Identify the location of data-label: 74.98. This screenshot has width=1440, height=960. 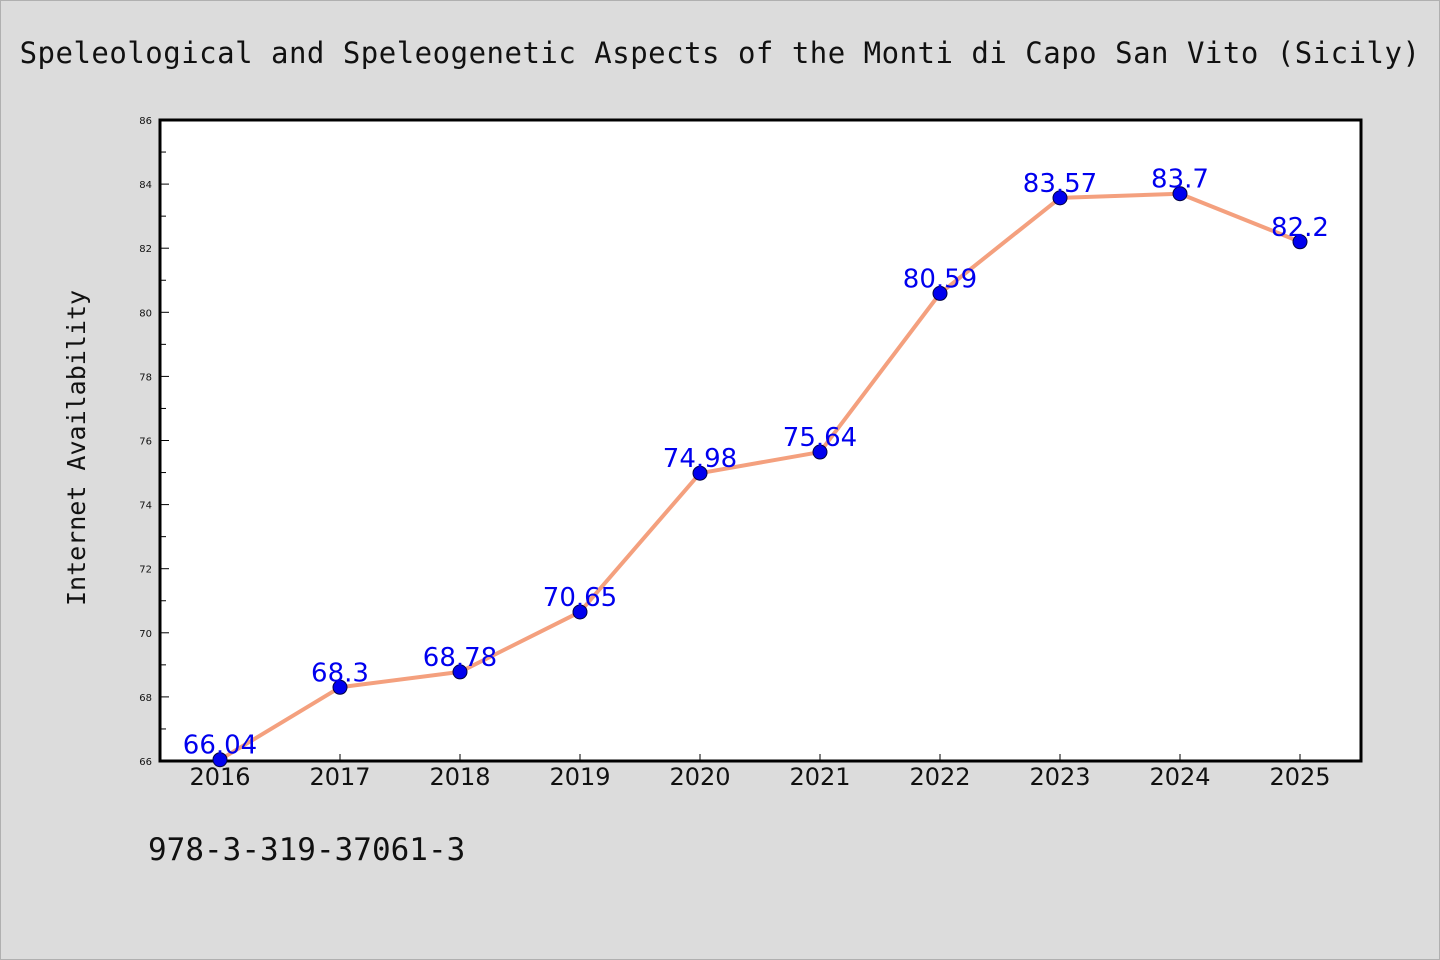
(700, 459).